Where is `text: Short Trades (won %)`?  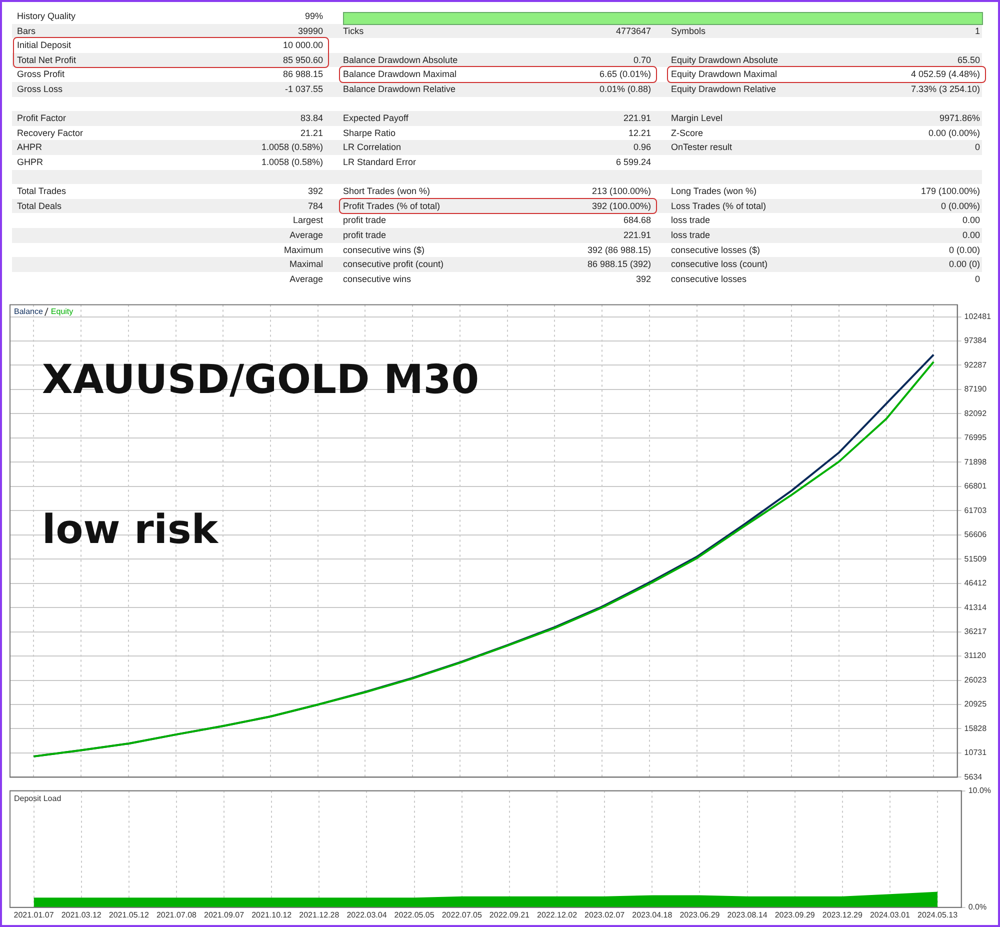
text: Short Trades (won %) is located at coordinates (386, 191).